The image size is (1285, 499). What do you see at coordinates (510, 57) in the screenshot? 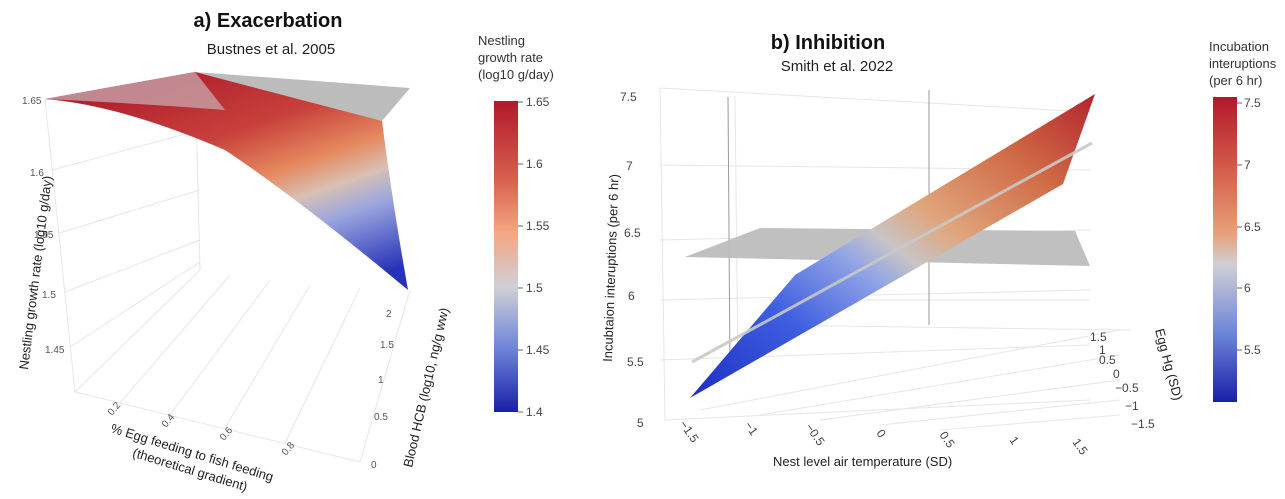
I see `colorbar-a-title-line2: growth rate` at bounding box center [510, 57].